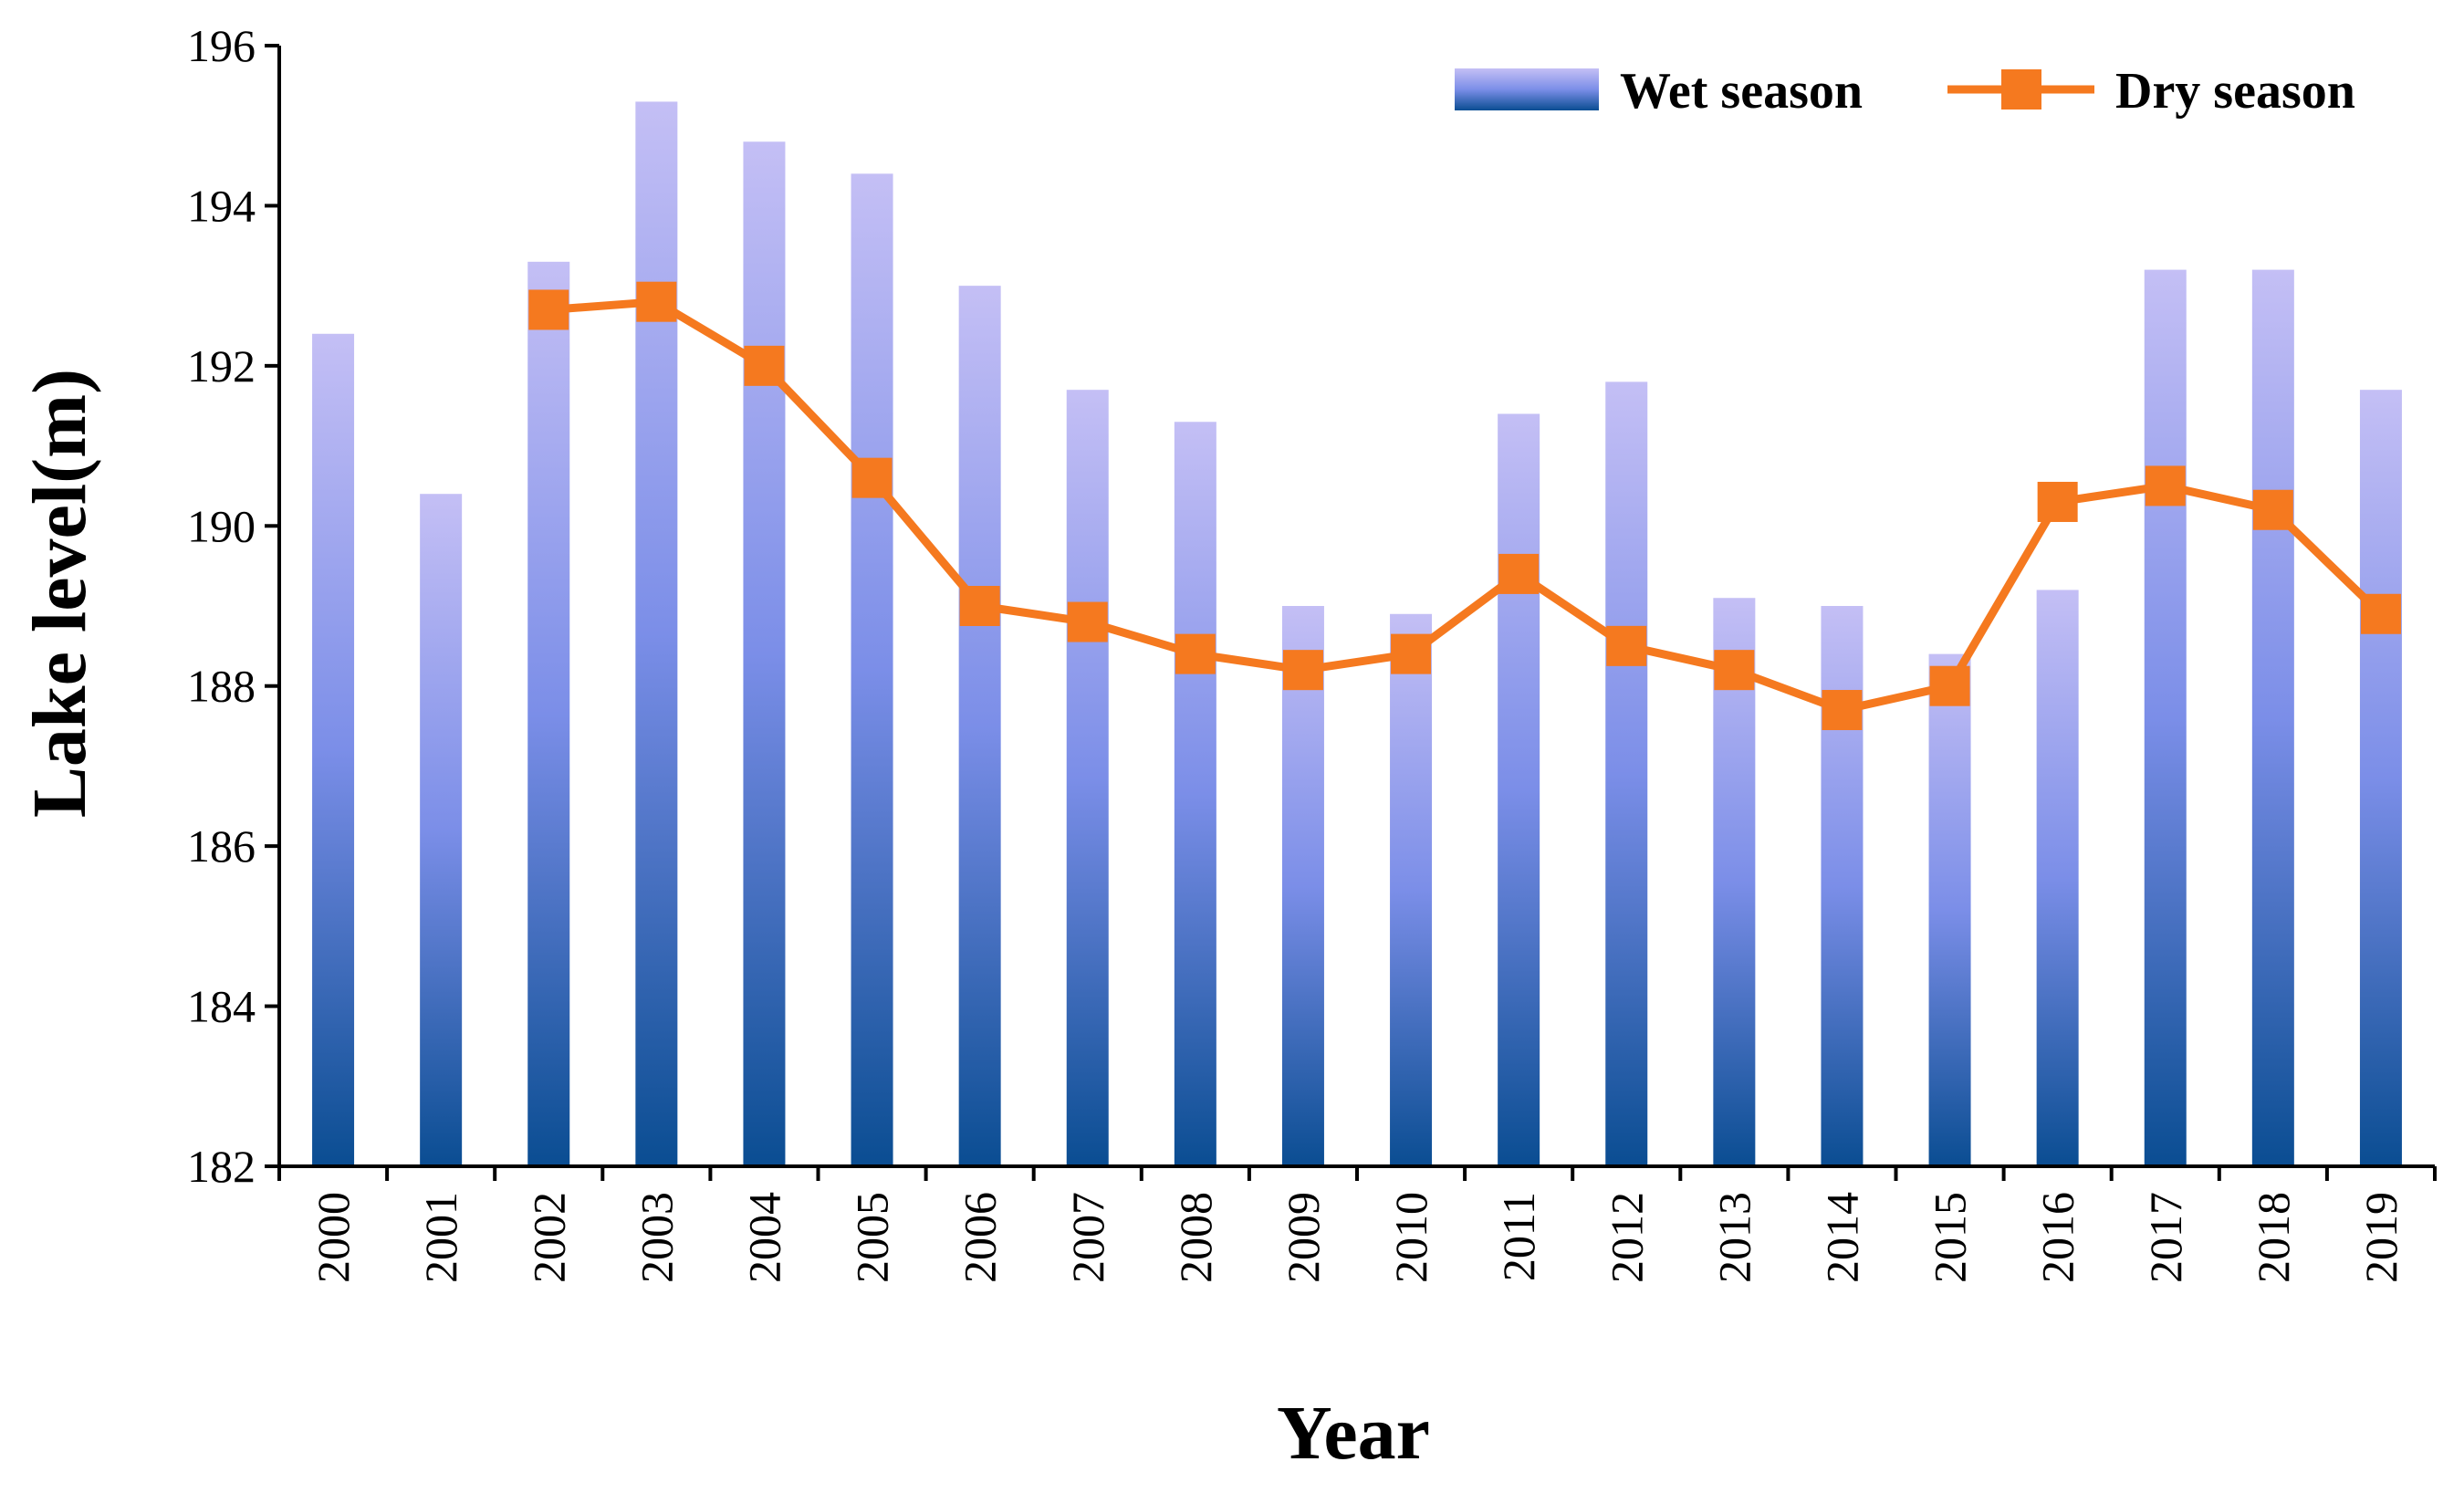 This screenshot has width=2464, height=1493. What do you see at coordinates (548, 309) in the screenshot?
I see `dry-season-marker-2002` at bounding box center [548, 309].